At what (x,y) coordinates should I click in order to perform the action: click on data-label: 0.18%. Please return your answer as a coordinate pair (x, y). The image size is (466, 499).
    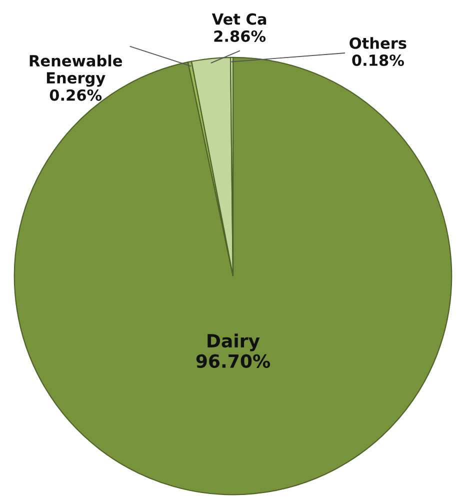
    Looking at the image, I should click on (378, 60).